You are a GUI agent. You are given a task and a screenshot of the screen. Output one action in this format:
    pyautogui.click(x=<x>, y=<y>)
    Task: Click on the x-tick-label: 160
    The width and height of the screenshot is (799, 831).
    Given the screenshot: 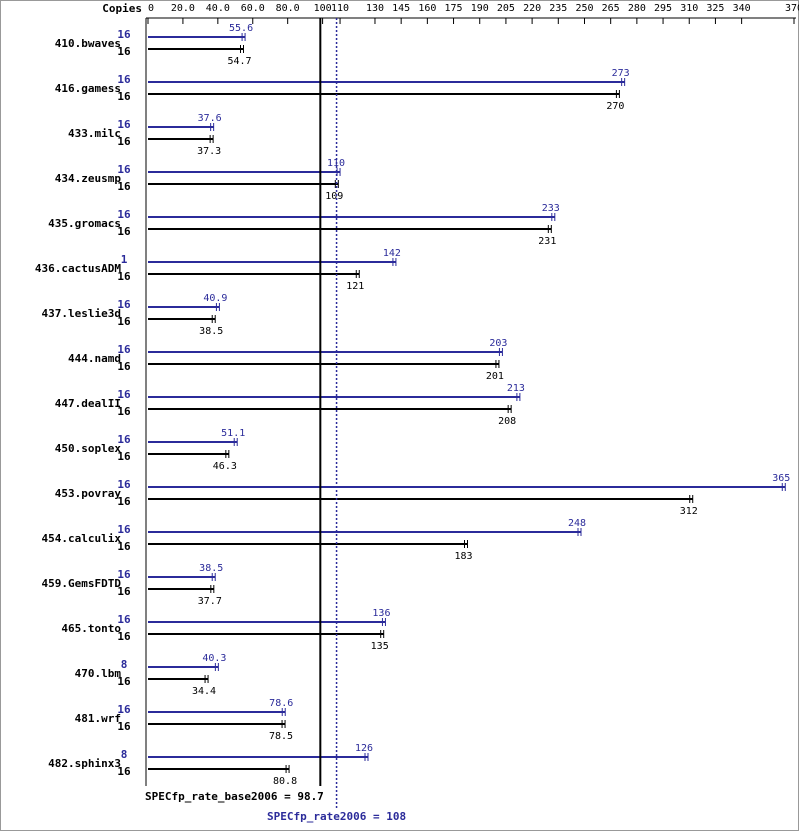 What is the action you would take?
    pyautogui.click(x=427, y=8)
    